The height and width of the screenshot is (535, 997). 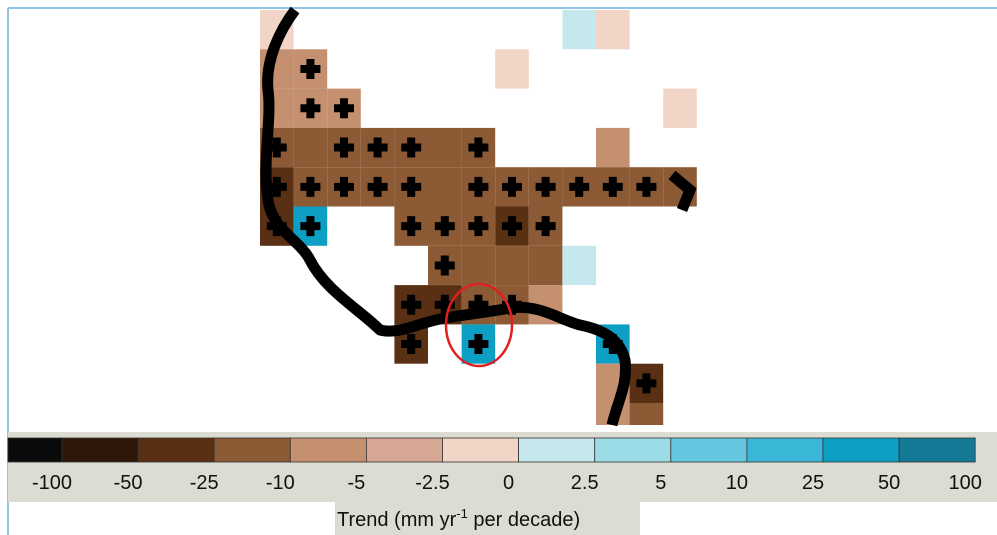 I want to click on colorbar-tick-label: 100, so click(x=965, y=483).